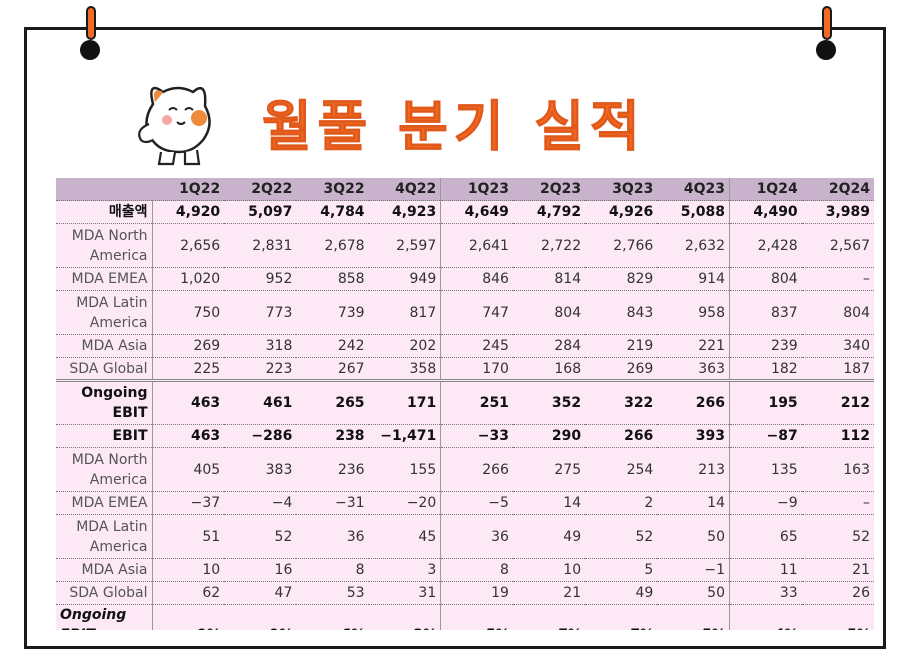  I want to click on table-cell: −1, so click(694, 570).